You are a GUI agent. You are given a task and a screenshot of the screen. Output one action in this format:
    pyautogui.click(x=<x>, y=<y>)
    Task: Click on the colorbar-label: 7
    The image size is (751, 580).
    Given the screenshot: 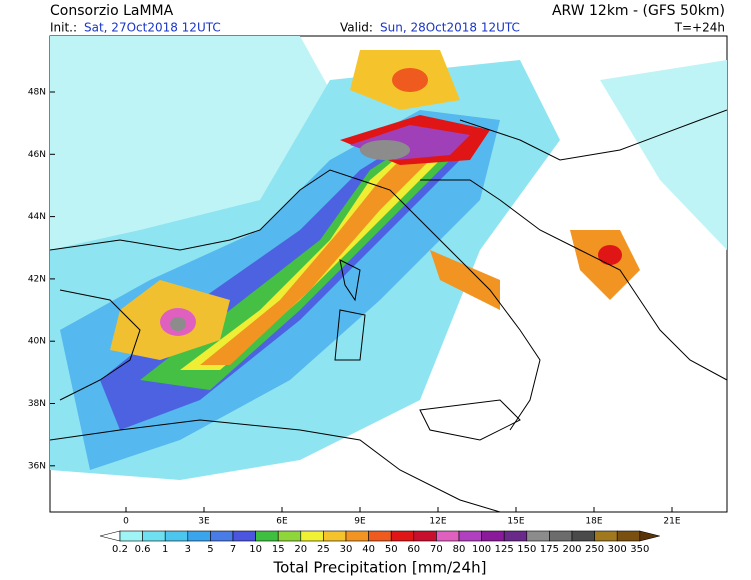 What is the action you would take?
    pyautogui.click(x=233, y=549)
    